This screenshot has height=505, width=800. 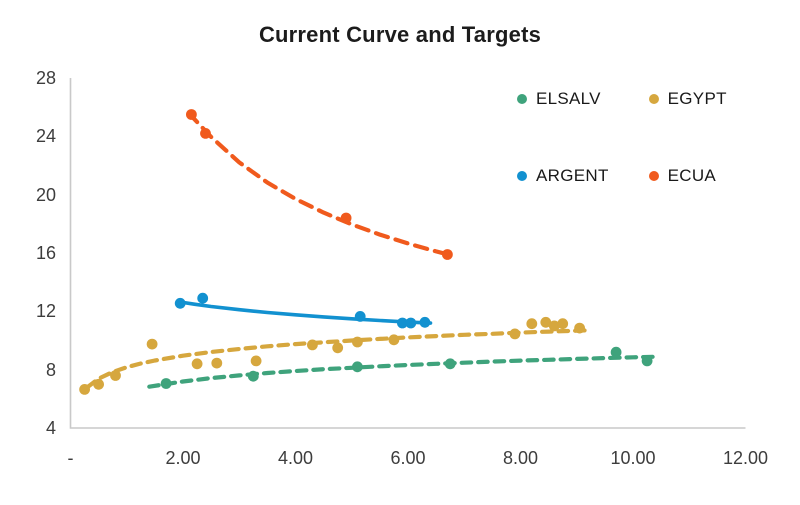 I want to click on legend-item-elsalv: ELSALV, so click(x=563, y=99).